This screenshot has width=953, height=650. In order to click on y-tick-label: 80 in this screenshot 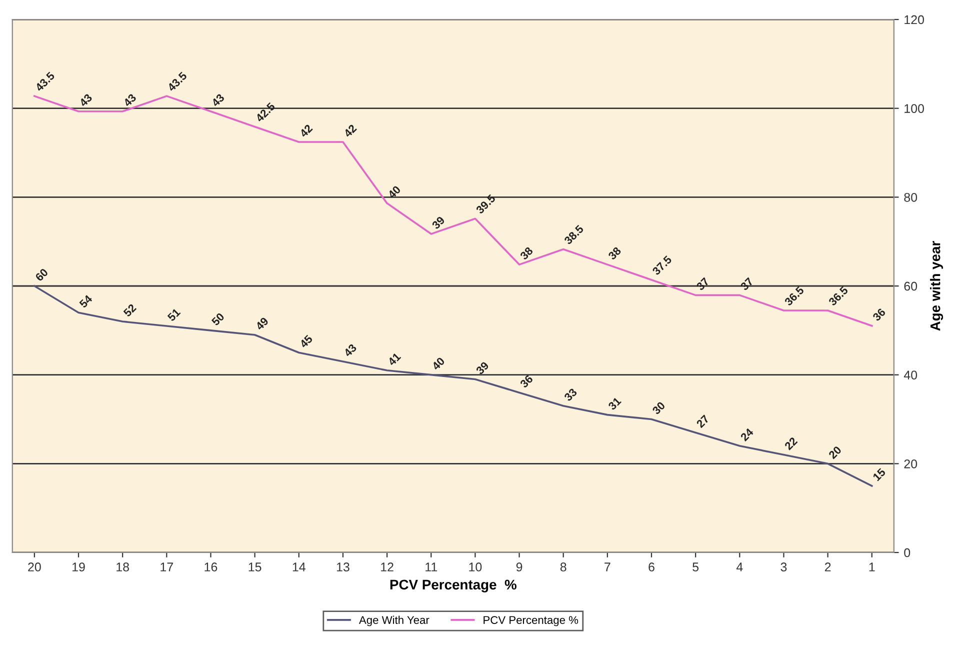, I will do `click(911, 197)`.